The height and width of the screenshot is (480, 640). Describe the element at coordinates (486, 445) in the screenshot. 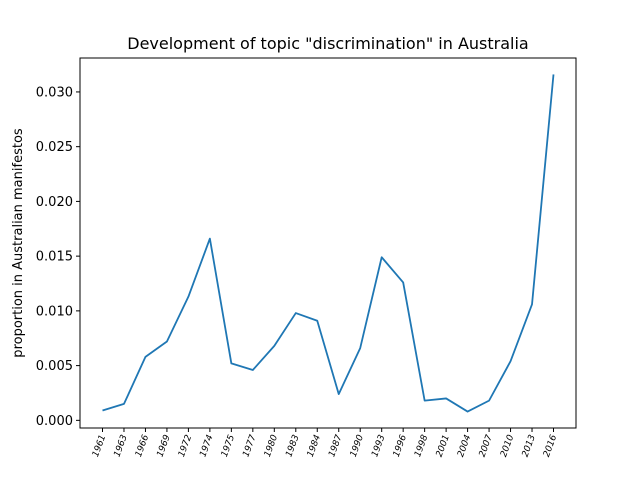

I see `x-tick-label: 2007` at that location.